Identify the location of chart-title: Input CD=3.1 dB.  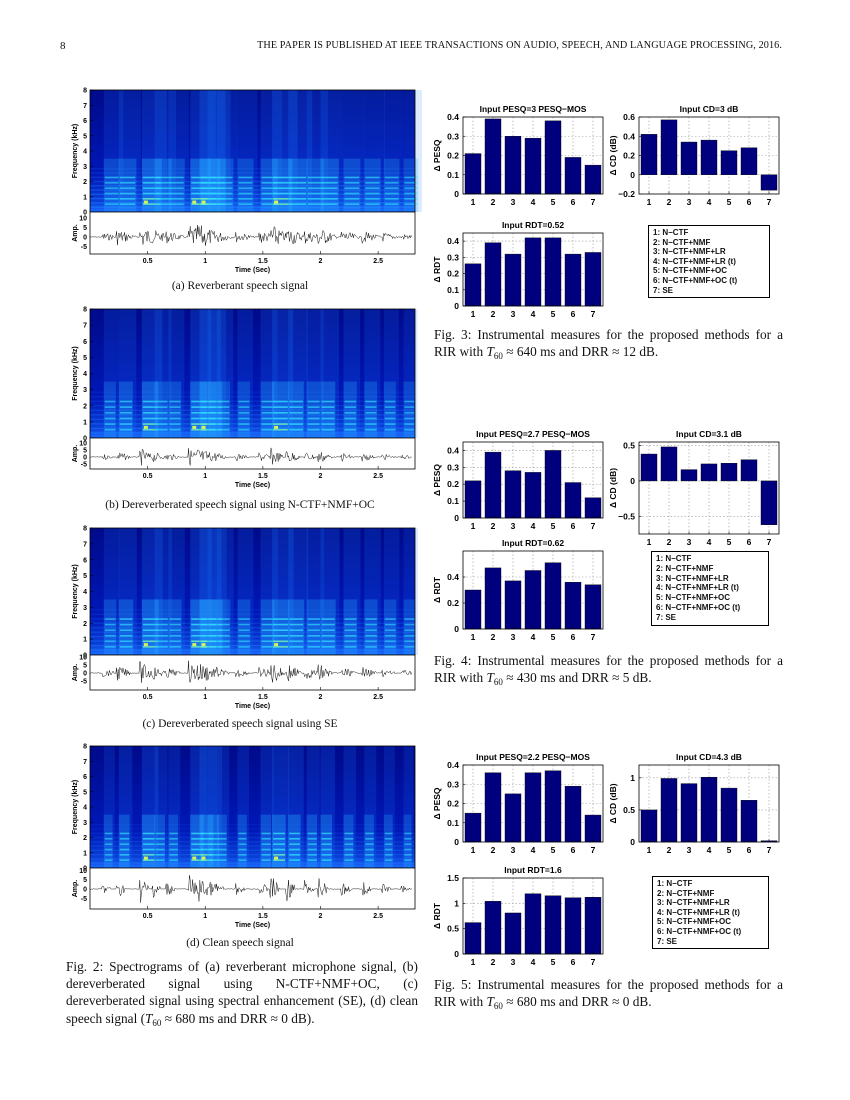
(709, 434).